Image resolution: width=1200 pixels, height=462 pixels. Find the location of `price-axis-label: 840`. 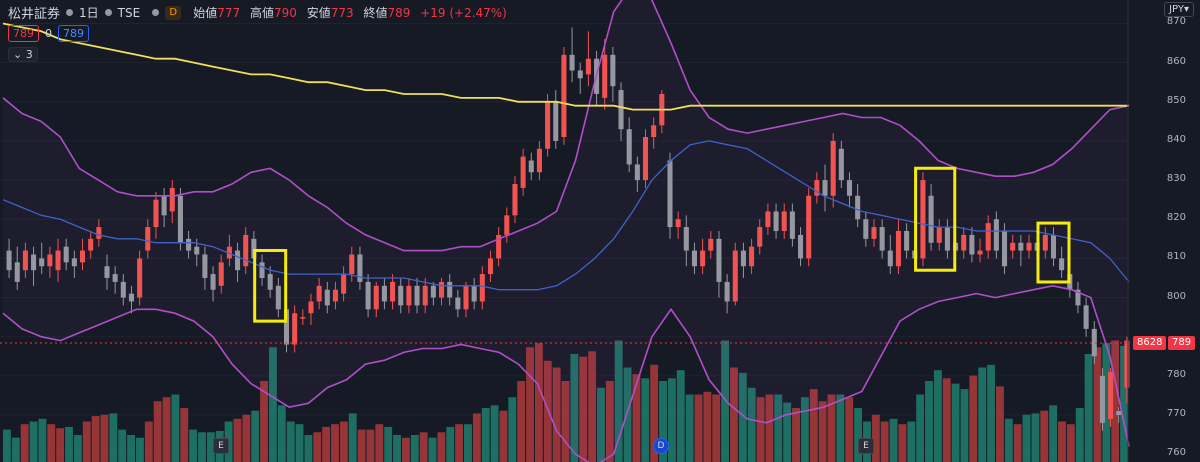

price-axis-label: 840 is located at coordinates (1176, 139).